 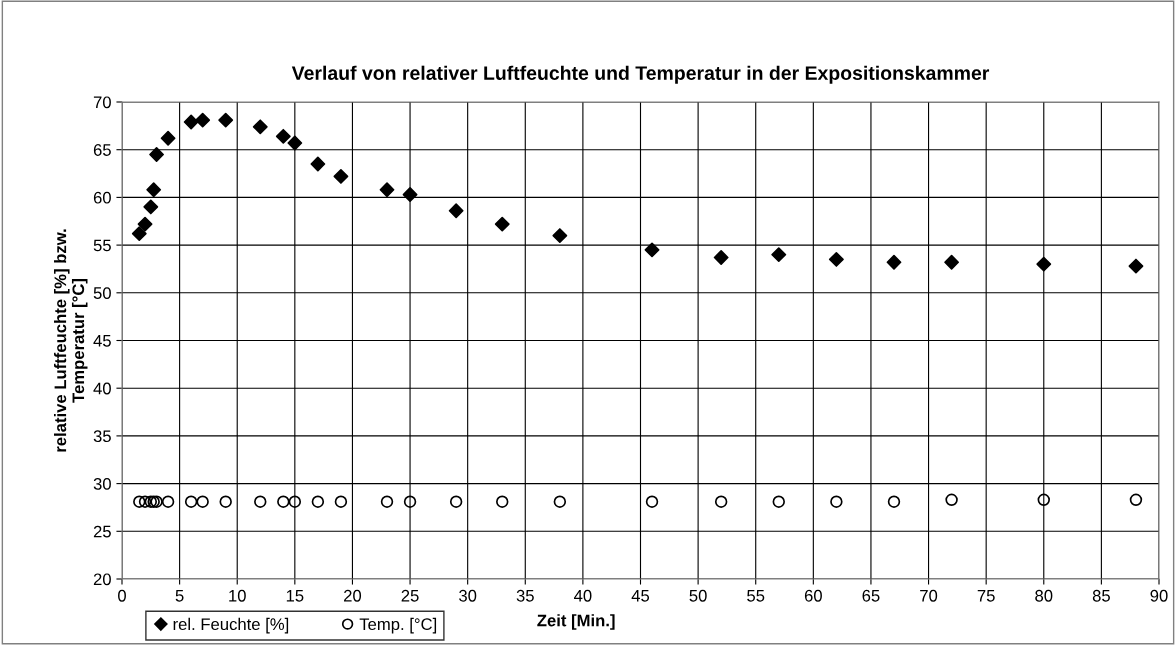 I want to click on x-tick-label: 65, so click(x=871, y=595).